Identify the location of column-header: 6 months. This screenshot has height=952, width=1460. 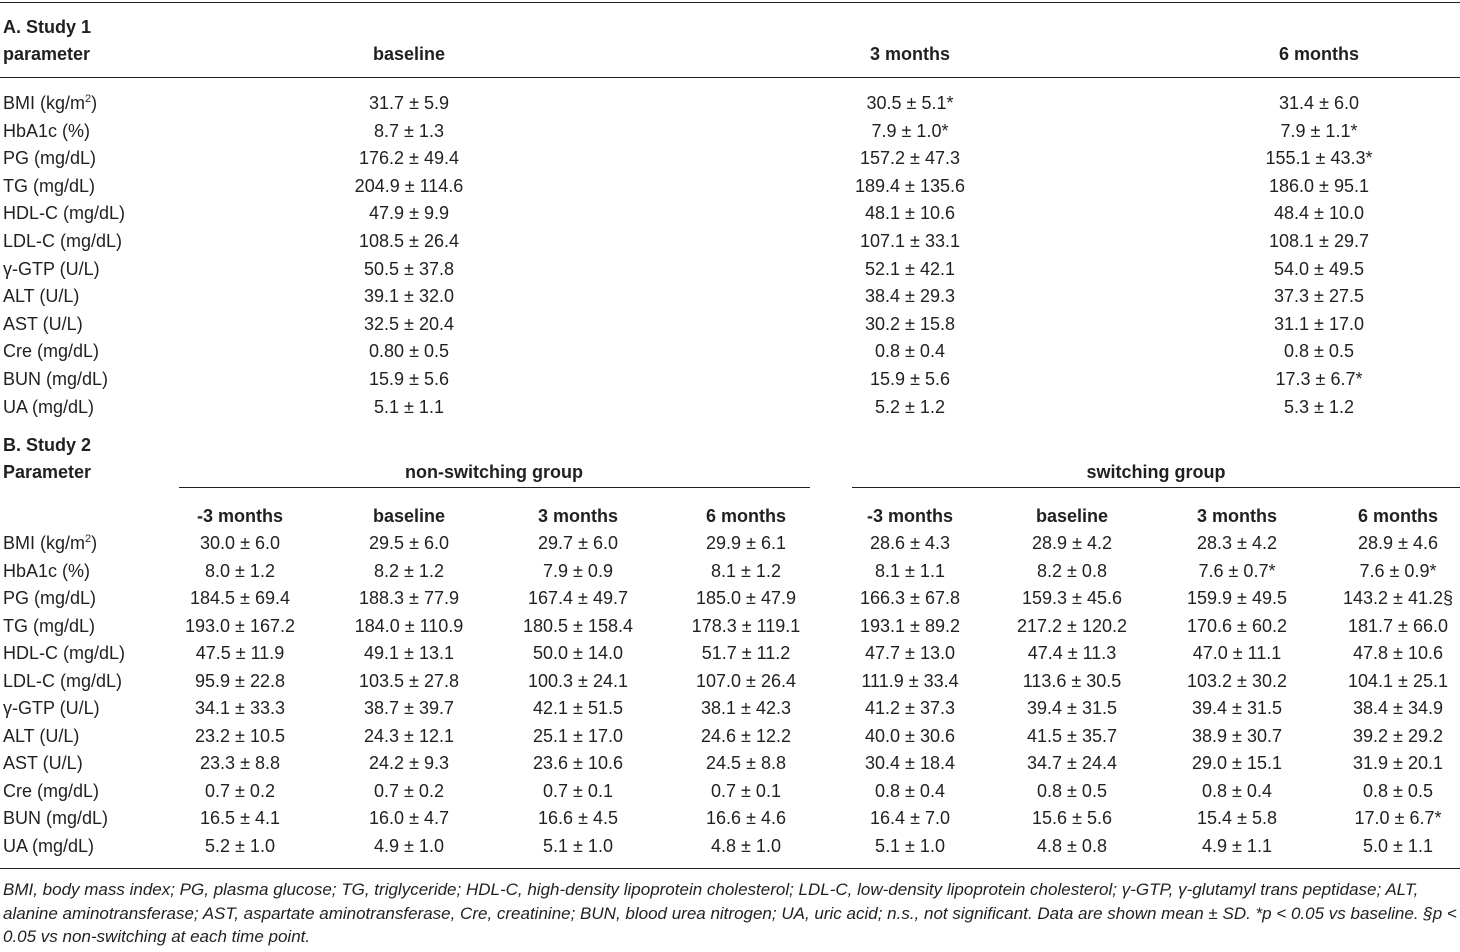
(1398, 516).